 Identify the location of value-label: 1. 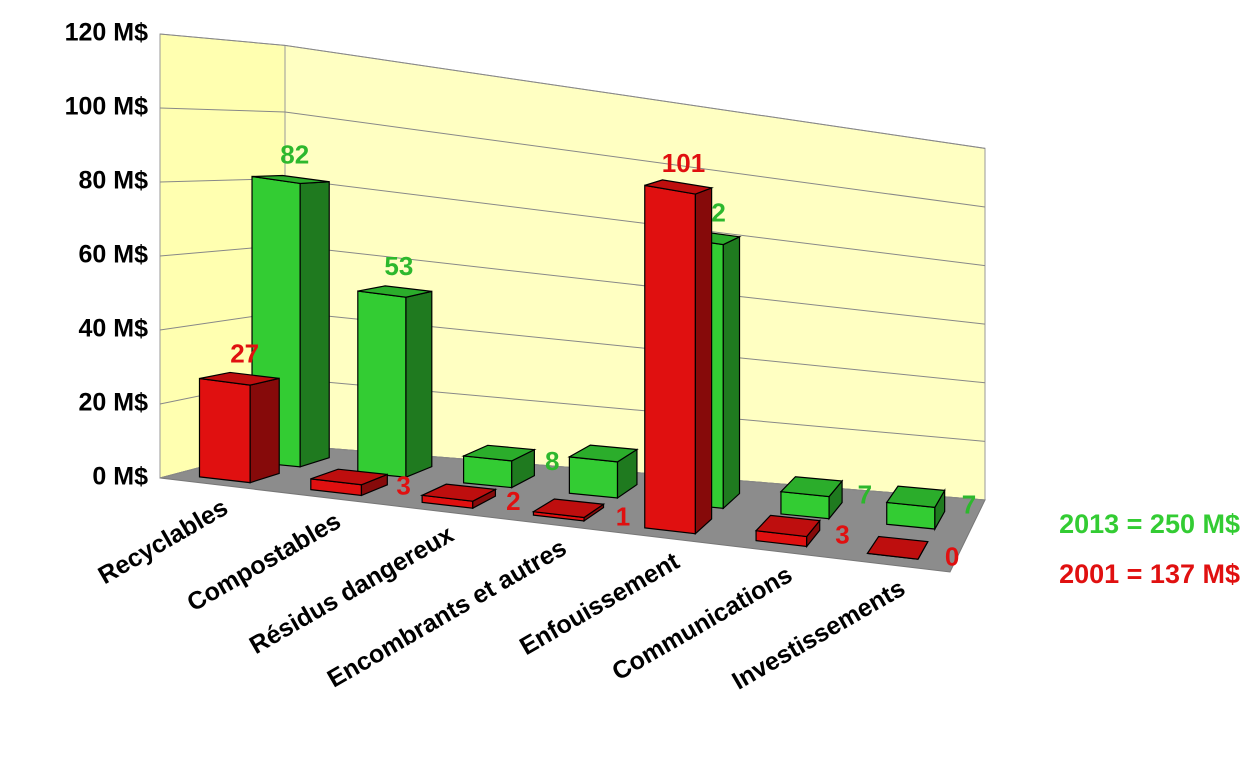
(623, 517).